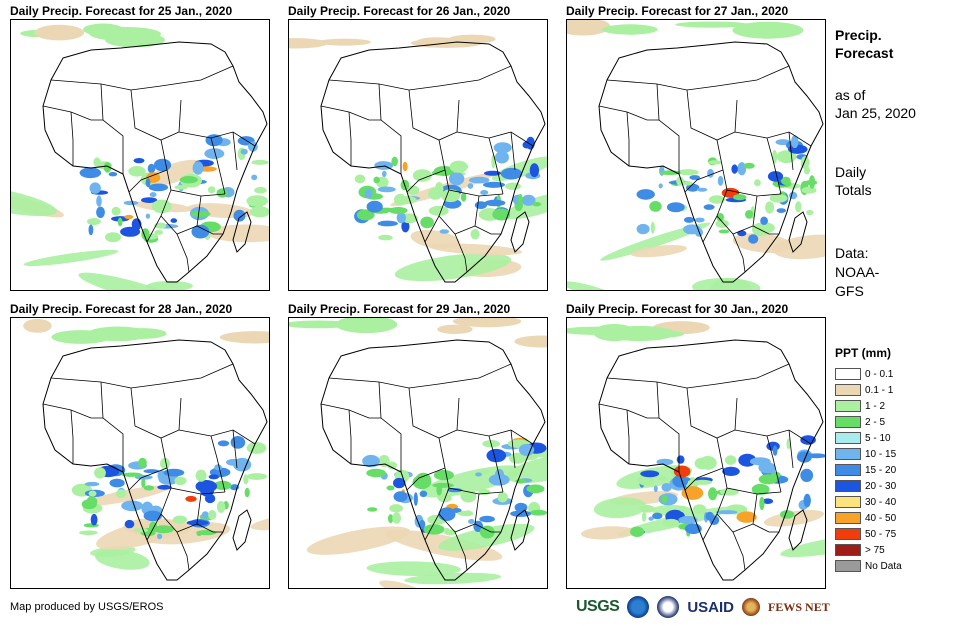 This screenshot has height=626, width=967. I want to click on noaa-logo-icon, so click(638, 607).